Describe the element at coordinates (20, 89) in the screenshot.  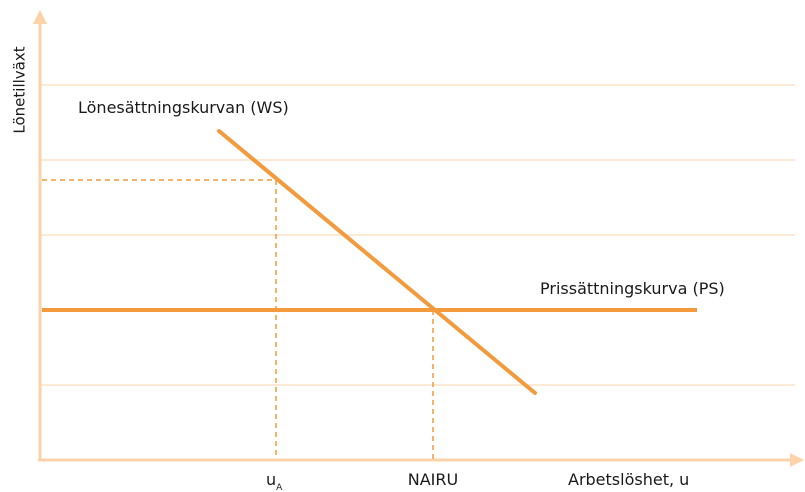
I see `y-axis-label: Lönetillväxt` at that location.